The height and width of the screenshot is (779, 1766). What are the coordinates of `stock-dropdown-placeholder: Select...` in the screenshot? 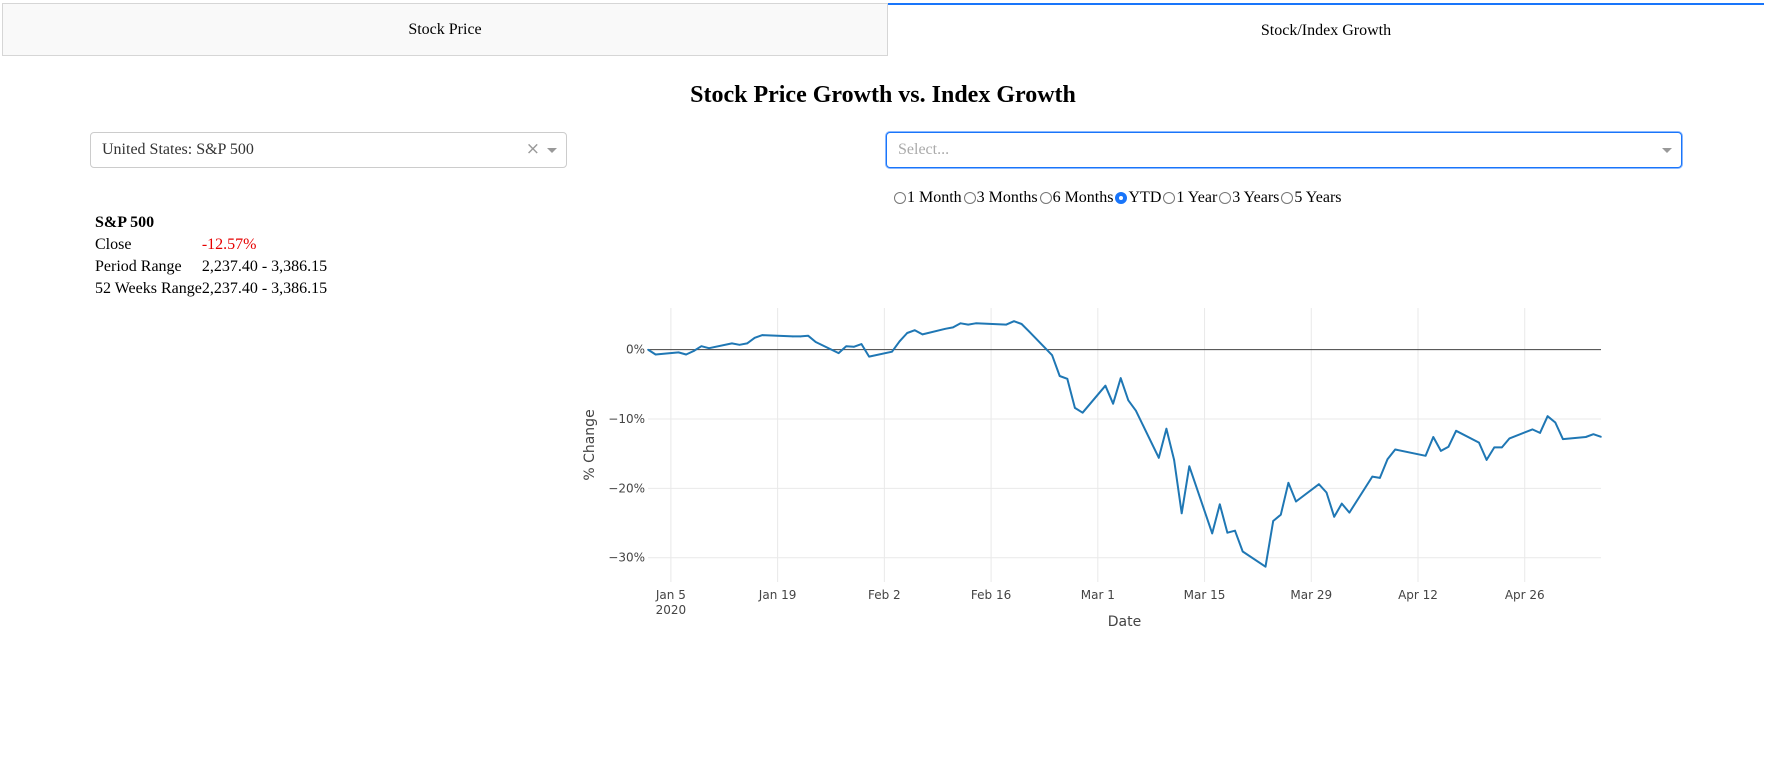 It's located at (924, 149).